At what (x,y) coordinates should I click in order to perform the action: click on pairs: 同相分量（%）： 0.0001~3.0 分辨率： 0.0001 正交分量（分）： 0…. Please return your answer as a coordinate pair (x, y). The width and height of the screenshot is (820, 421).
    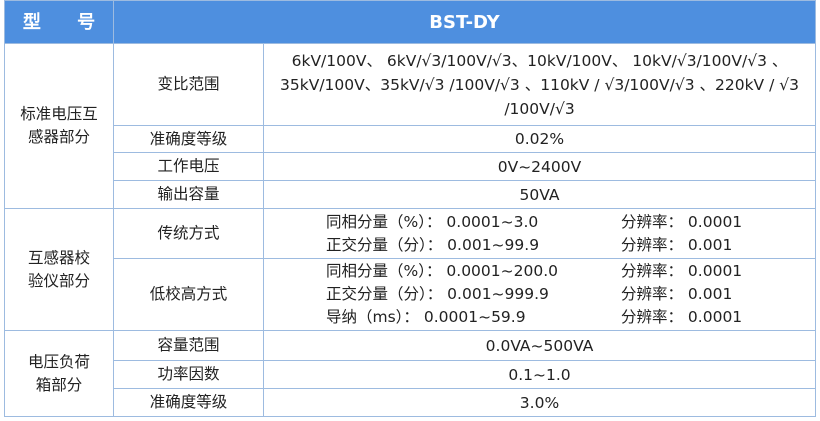
    Looking at the image, I should click on (568, 234).